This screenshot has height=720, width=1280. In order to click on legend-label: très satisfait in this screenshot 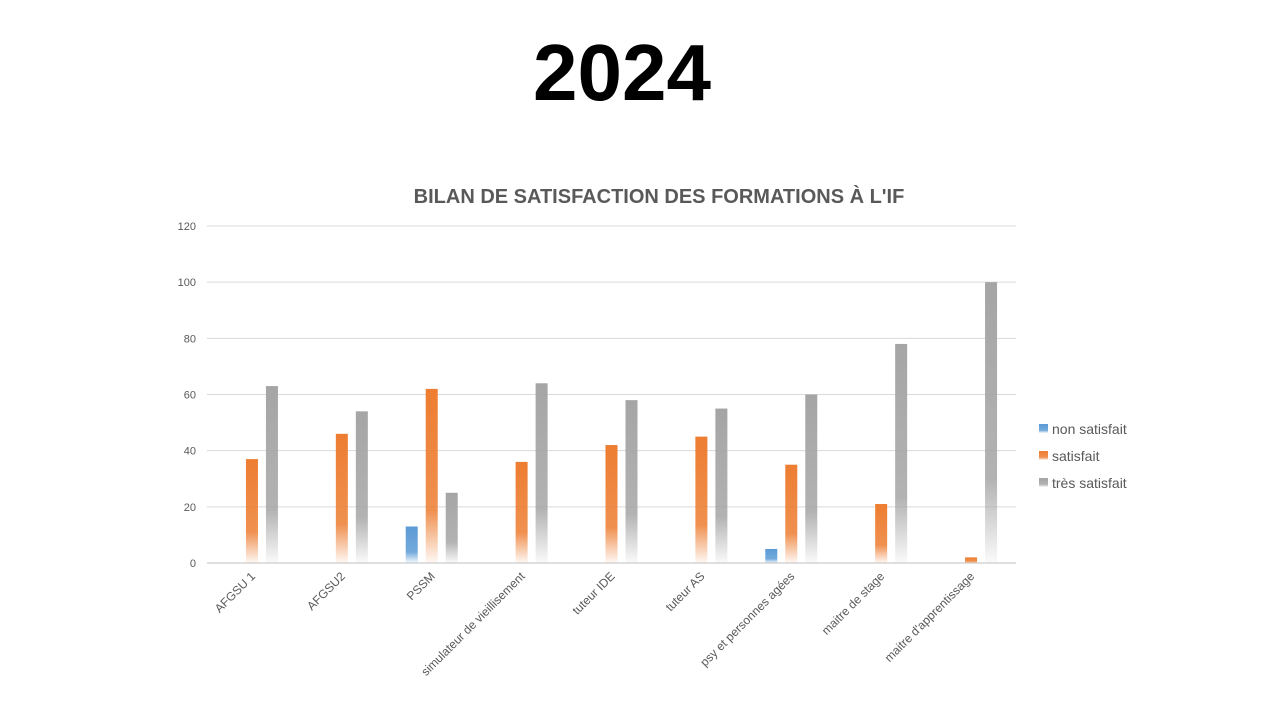, I will do `click(1089, 483)`.